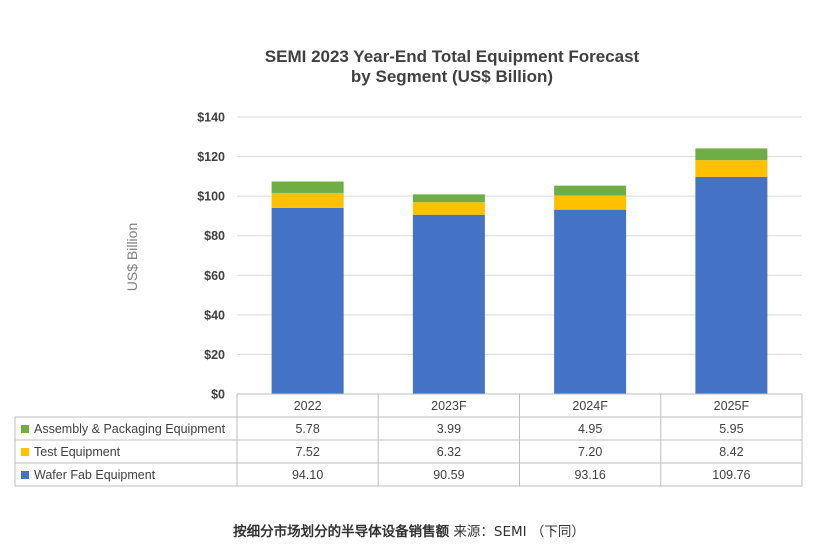 The image size is (818, 549). What do you see at coordinates (214, 315) in the screenshot?
I see `y-tick-label: $40` at bounding box center [214, 315].